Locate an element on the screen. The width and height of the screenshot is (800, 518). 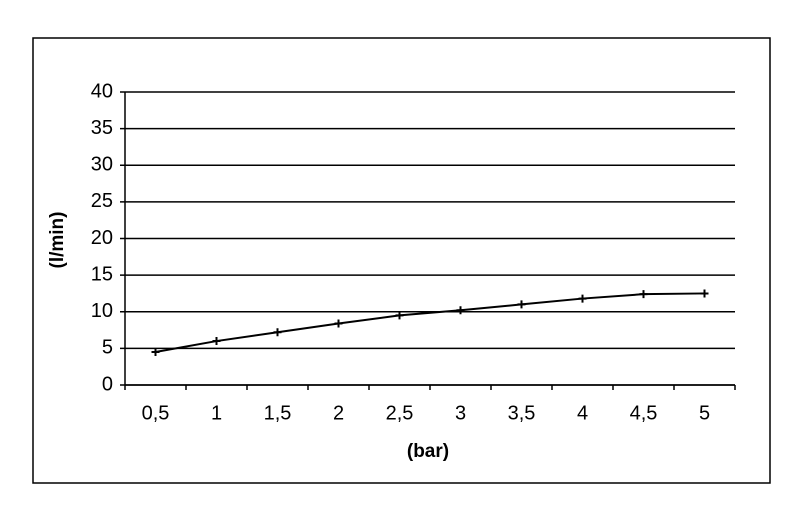
x-tick-label: 4 is located at coordinates (582, 413).